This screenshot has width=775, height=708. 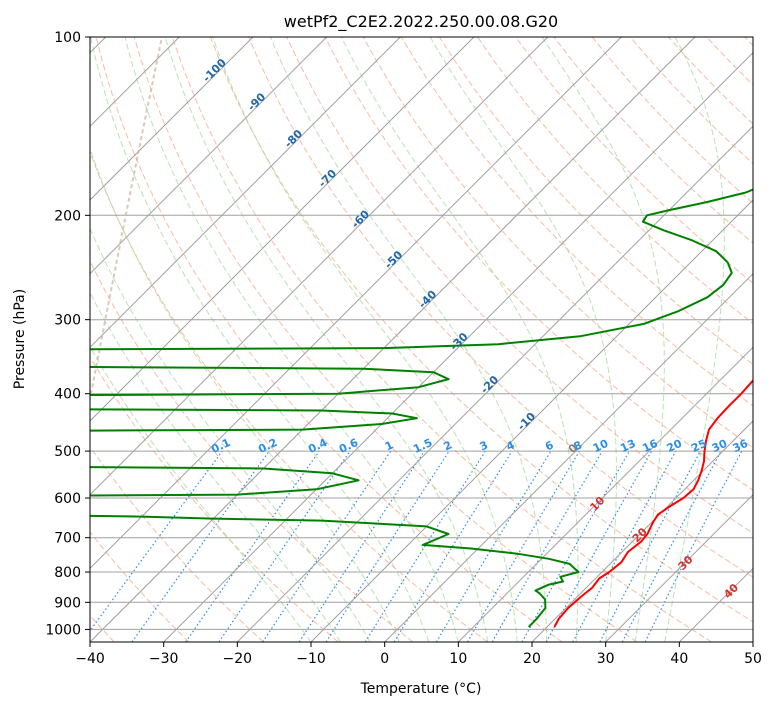 I want to click on y-tick-label: 900, so click(x=67, y=603).